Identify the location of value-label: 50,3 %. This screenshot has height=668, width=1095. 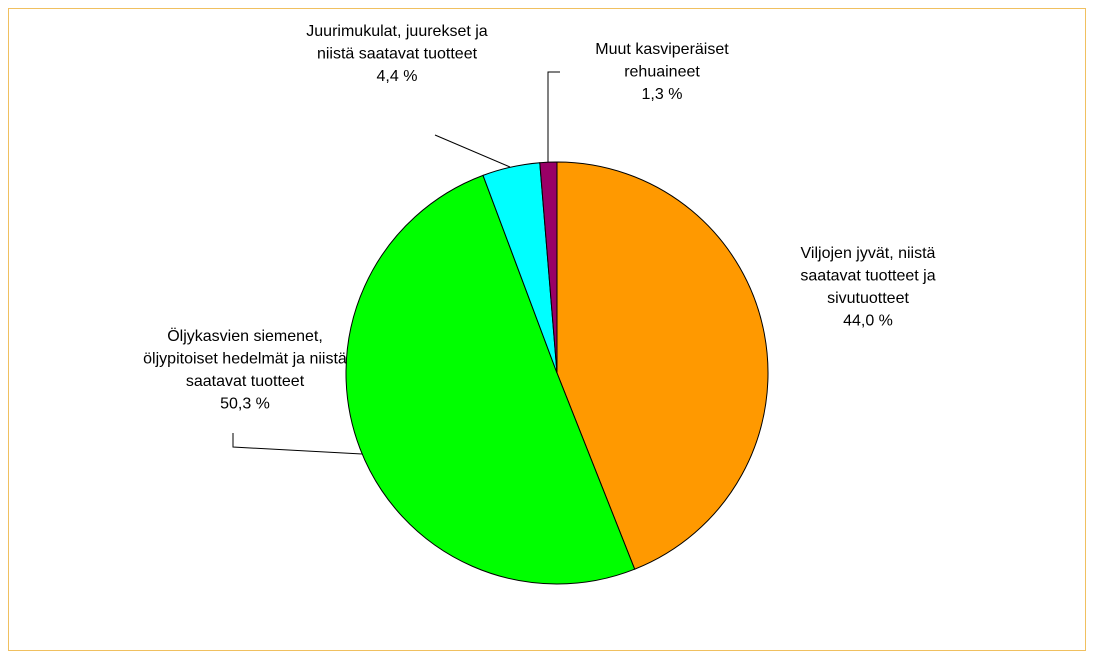
(245, 404).